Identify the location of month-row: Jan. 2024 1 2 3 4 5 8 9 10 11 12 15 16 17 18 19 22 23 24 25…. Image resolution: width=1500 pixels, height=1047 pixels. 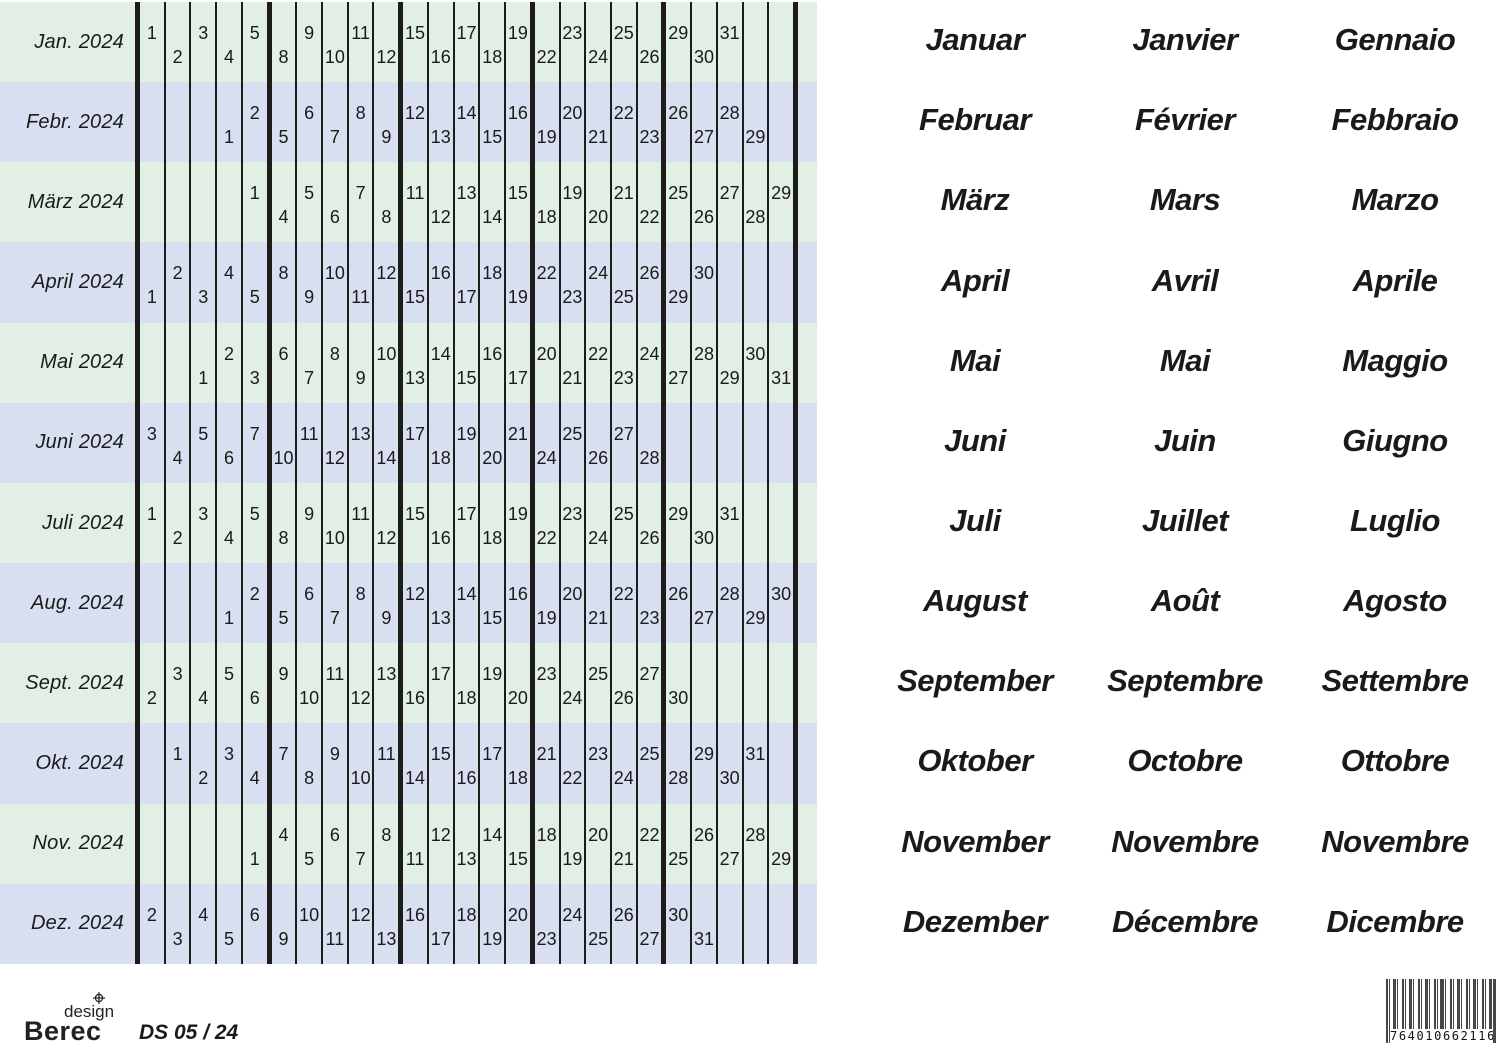
(408, 42).